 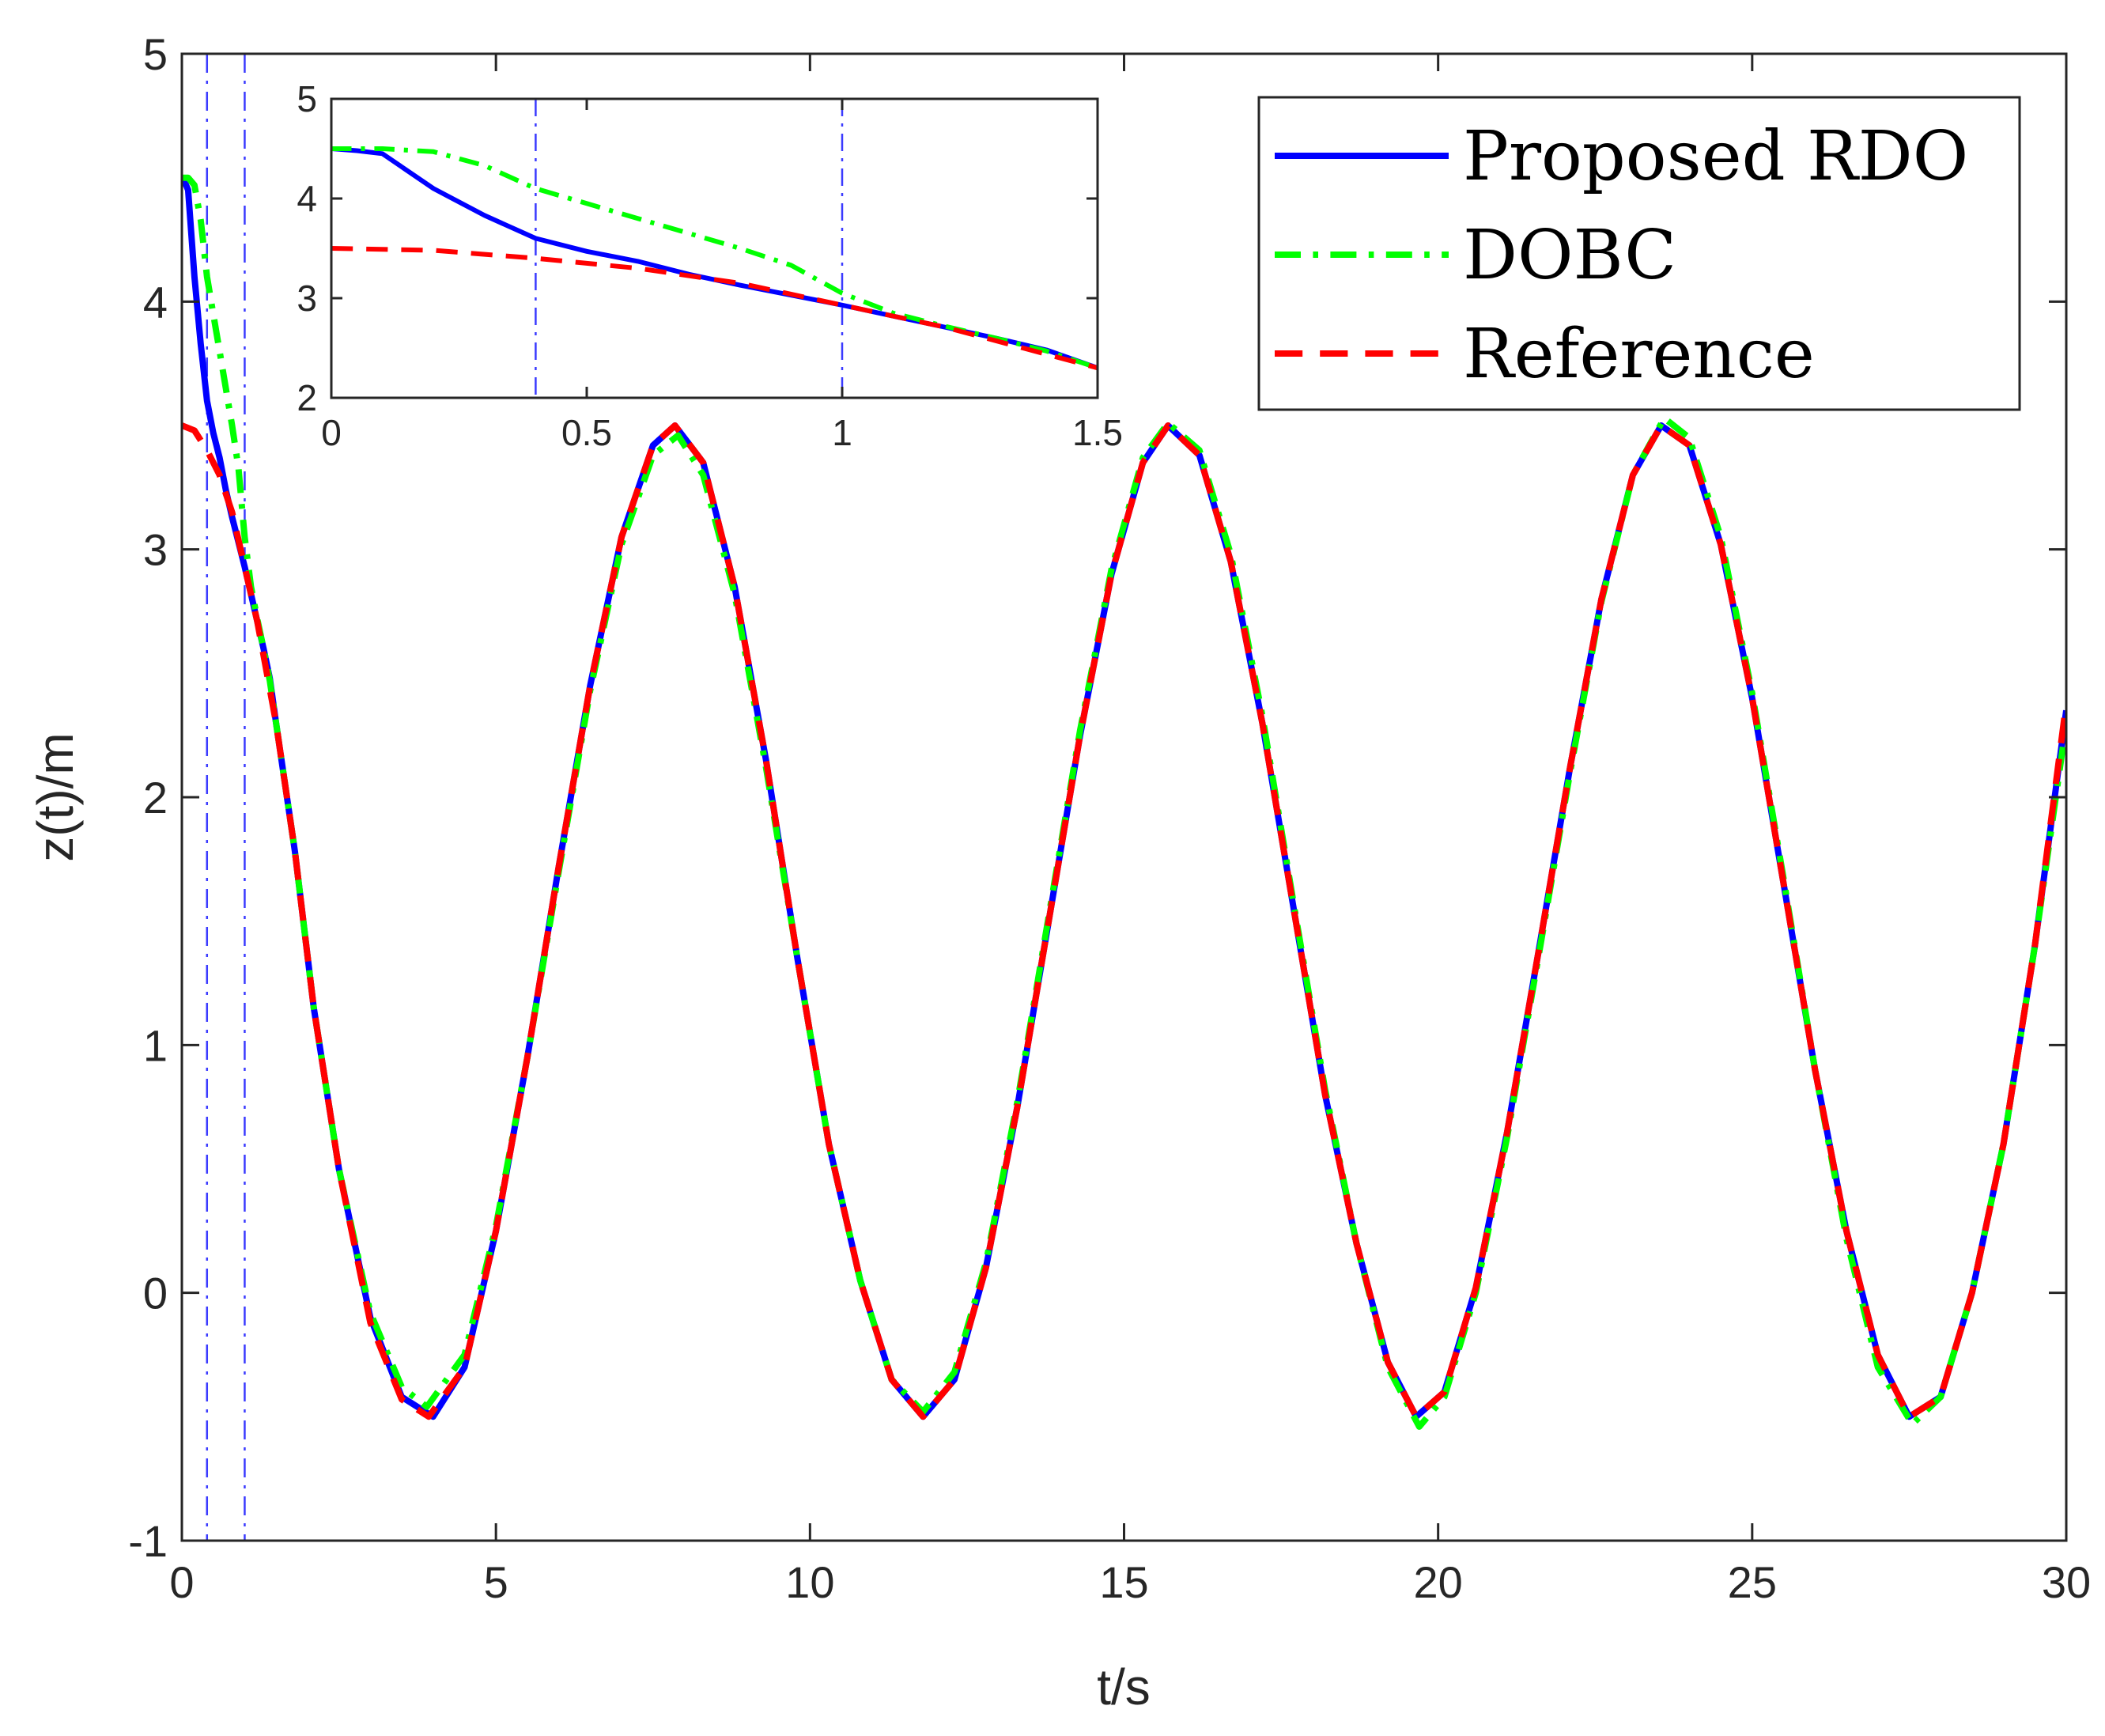 I want to click on legend-label-dobc: DOBC, so click(x=1569, y=256).